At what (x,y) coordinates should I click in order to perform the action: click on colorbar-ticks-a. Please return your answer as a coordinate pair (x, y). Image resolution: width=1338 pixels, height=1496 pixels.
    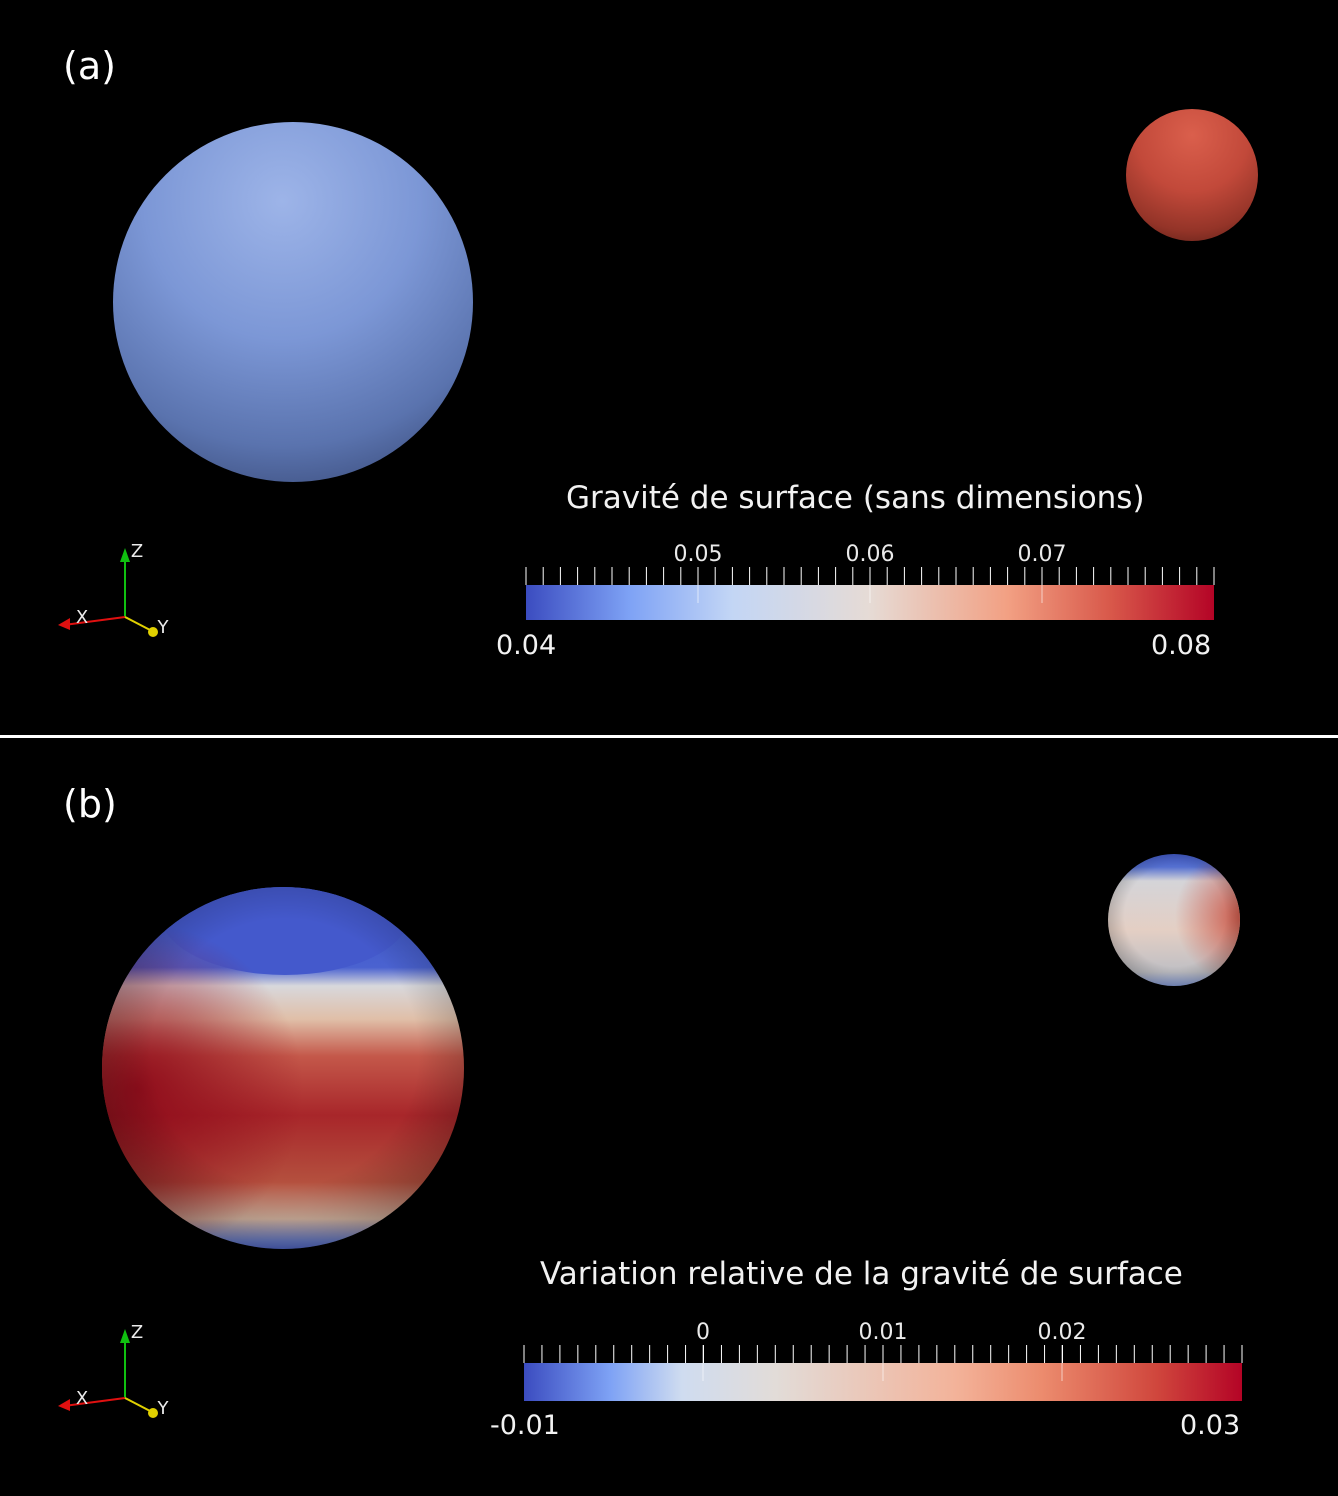
    Looking at the image, I should click on (870, 585).